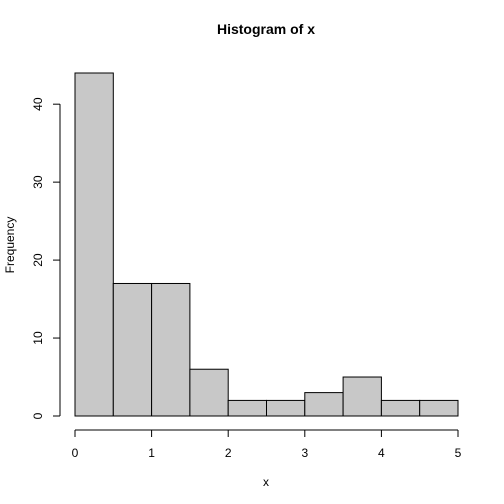 This screenshot has width=504, height=504. Describe the element at coordinates (228, 453) in the screenshot. I see `x-tick-label: 2` at that location.